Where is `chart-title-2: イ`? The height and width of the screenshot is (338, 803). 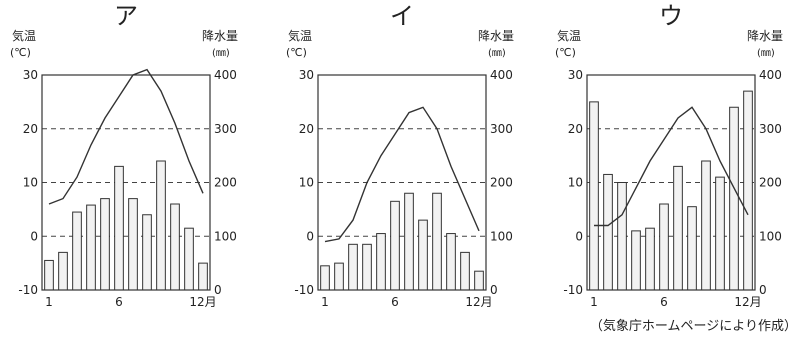
chart-title-2: イ is located at coordinates (402, 16).